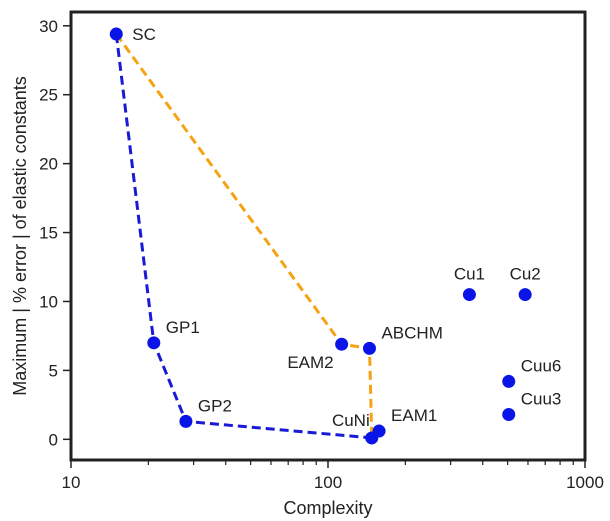  I want to click on data-point-cuu6, so click(509, 381).